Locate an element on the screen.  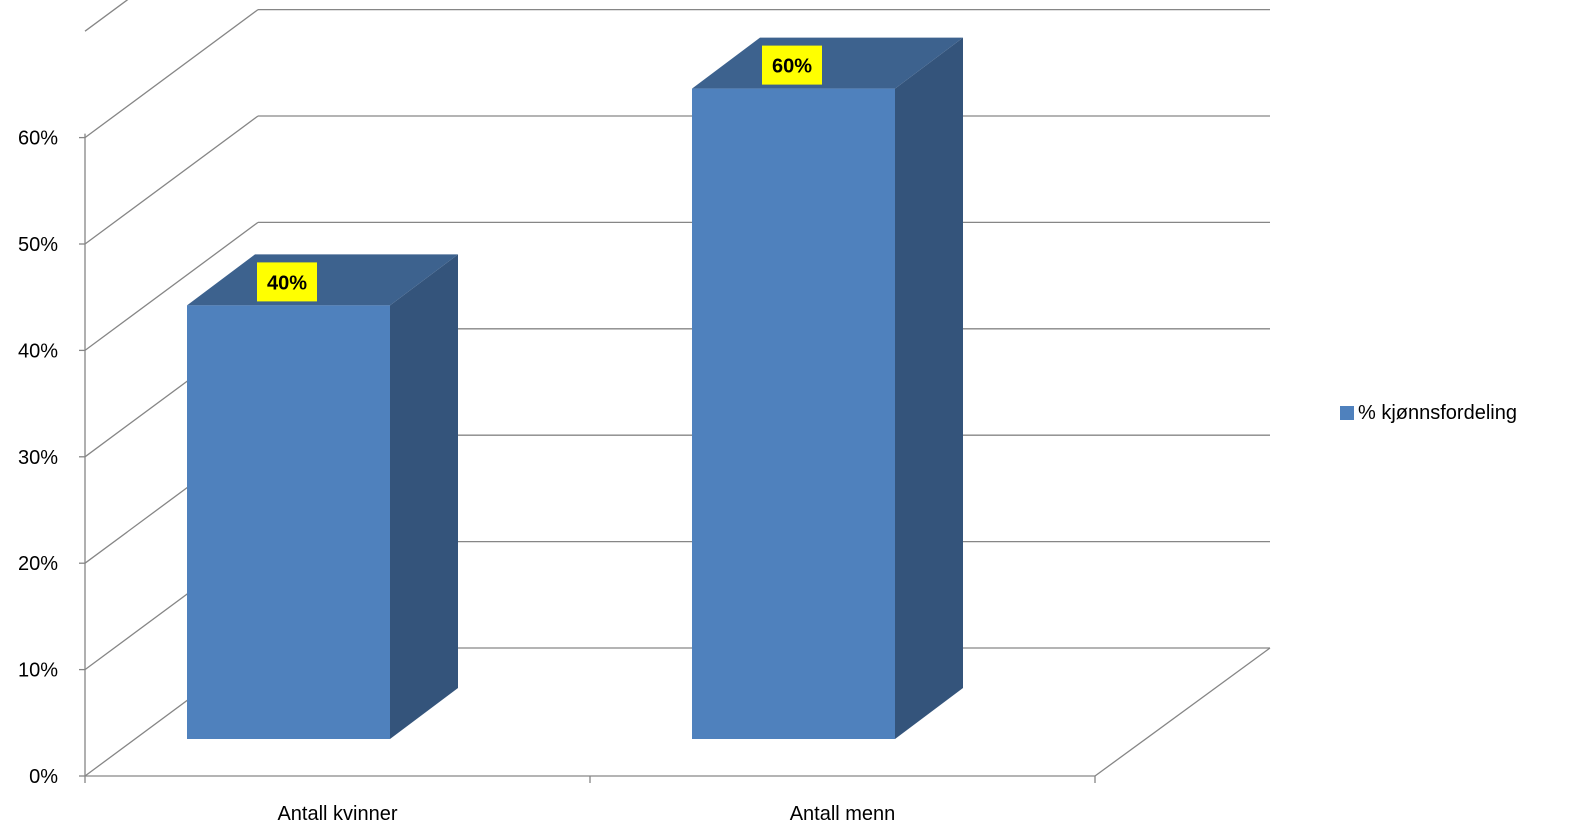
legend: % kjønnsfordeling is located at coordinates (1428, 413).